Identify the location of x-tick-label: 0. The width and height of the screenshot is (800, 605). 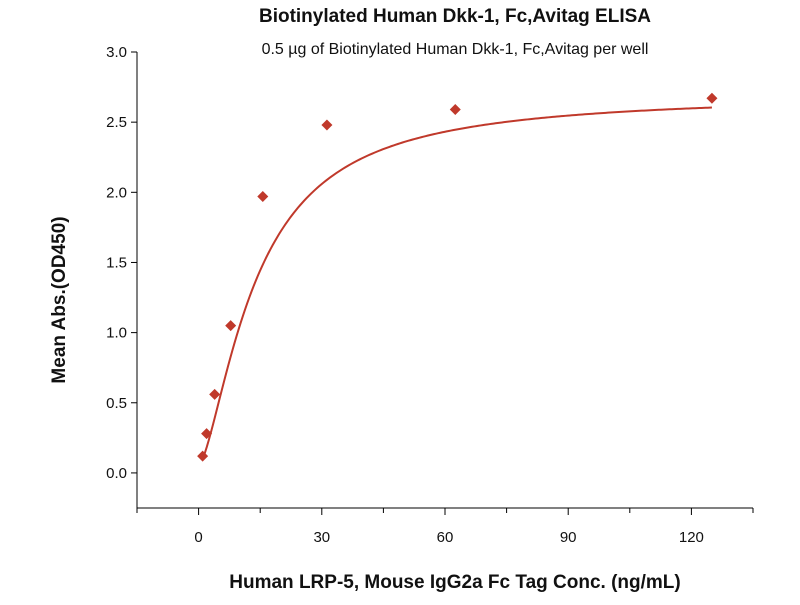
(198, 537).